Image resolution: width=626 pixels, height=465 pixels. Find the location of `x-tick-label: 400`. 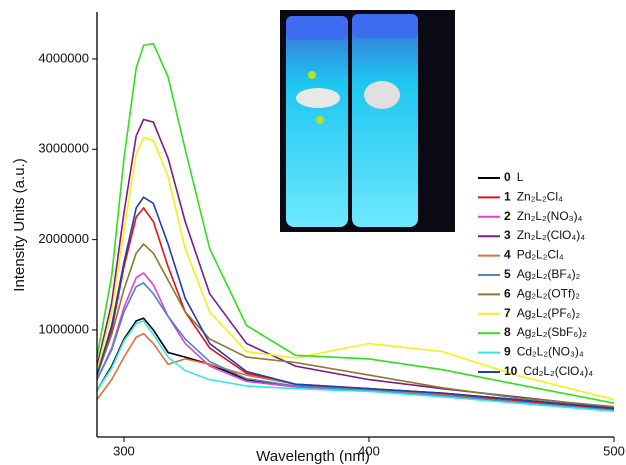

x-tick-label: 400 is located at coordinates (369, 450).